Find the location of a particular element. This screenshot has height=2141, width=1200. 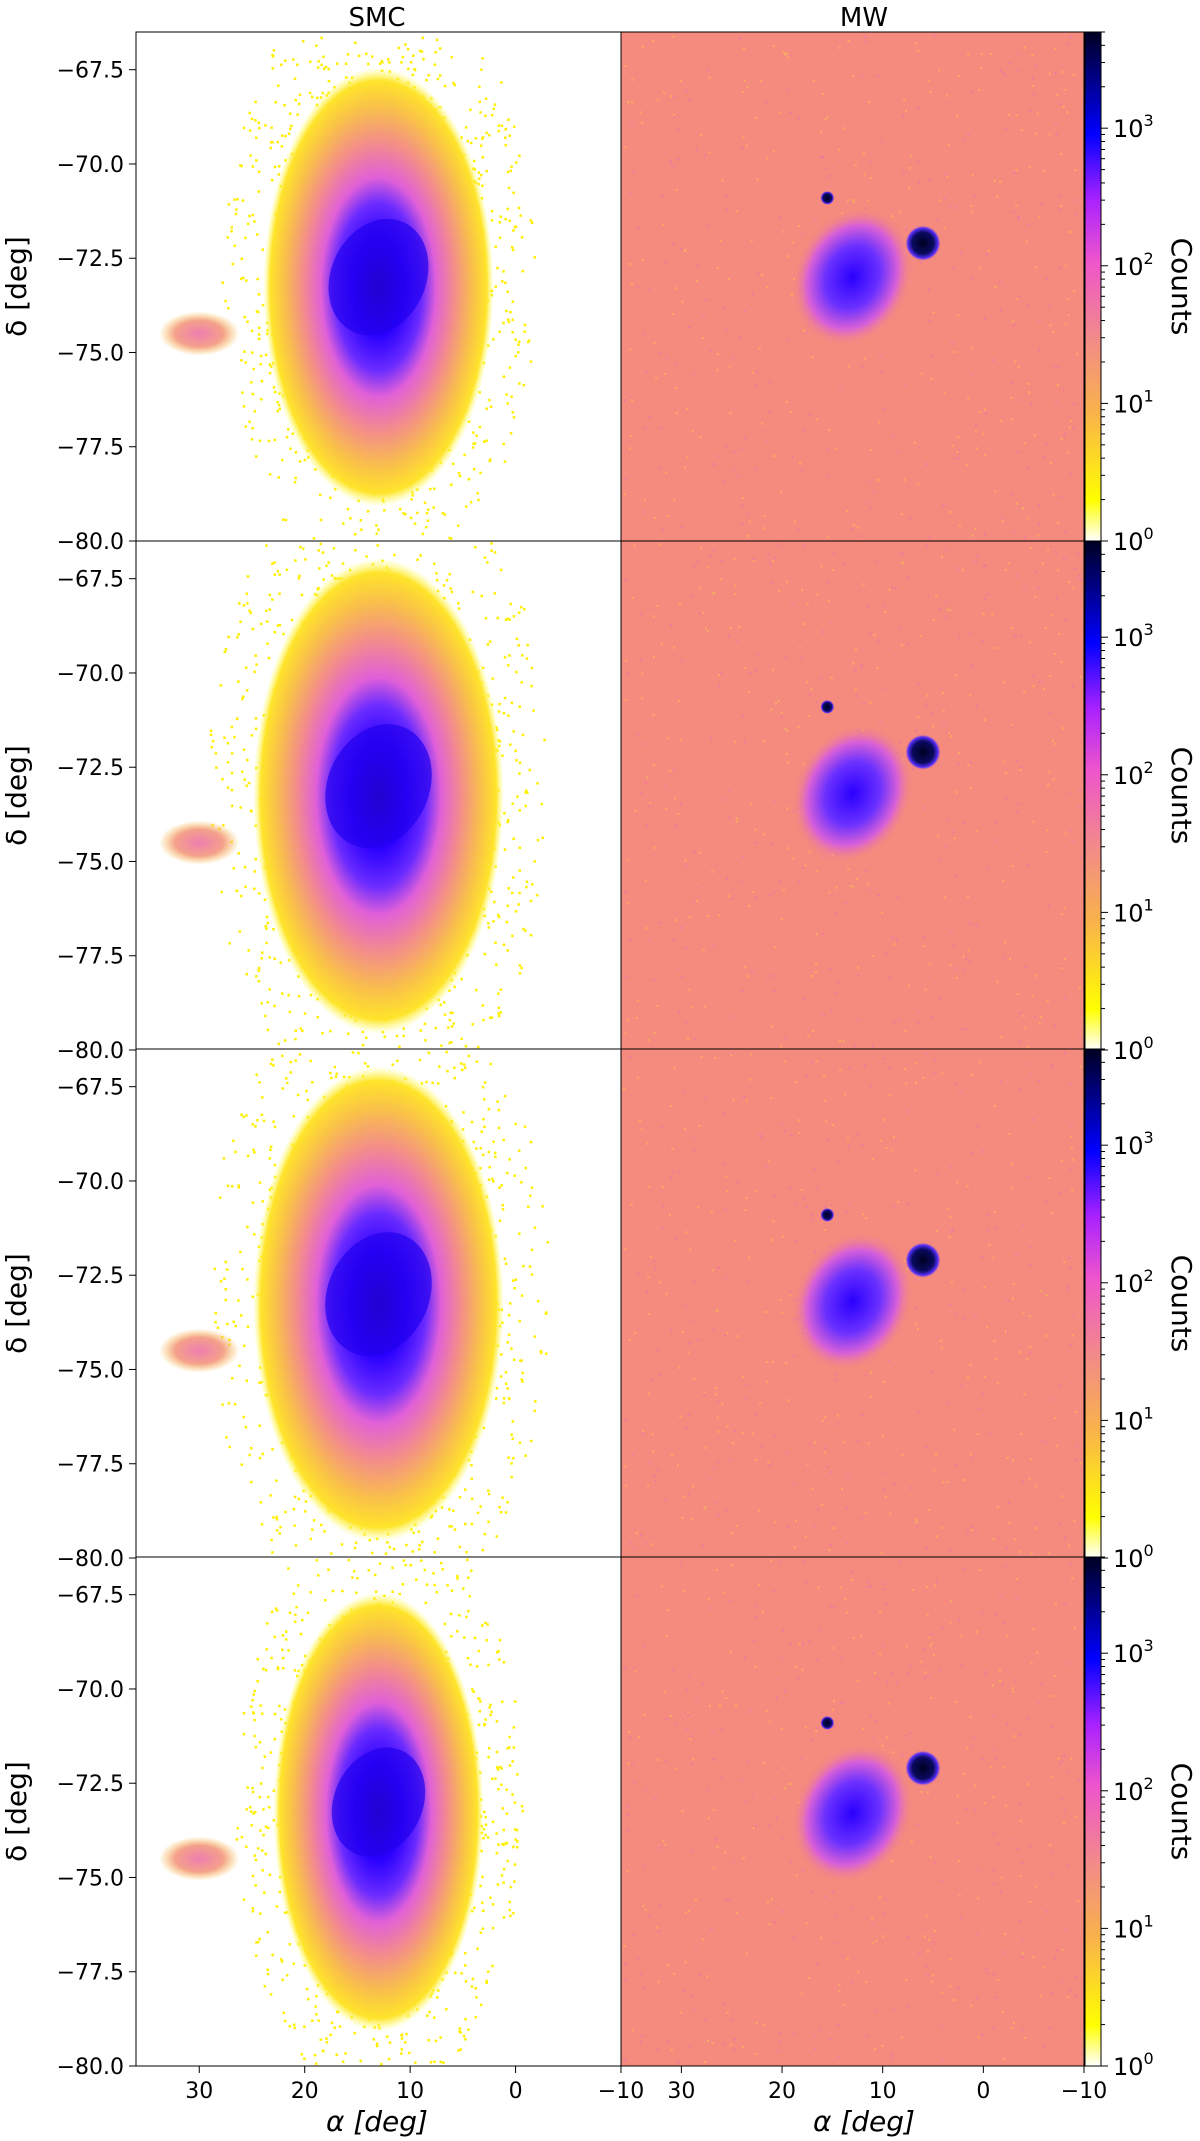

y-axis-label: δ [deg] is located at coordinates (16, 286).